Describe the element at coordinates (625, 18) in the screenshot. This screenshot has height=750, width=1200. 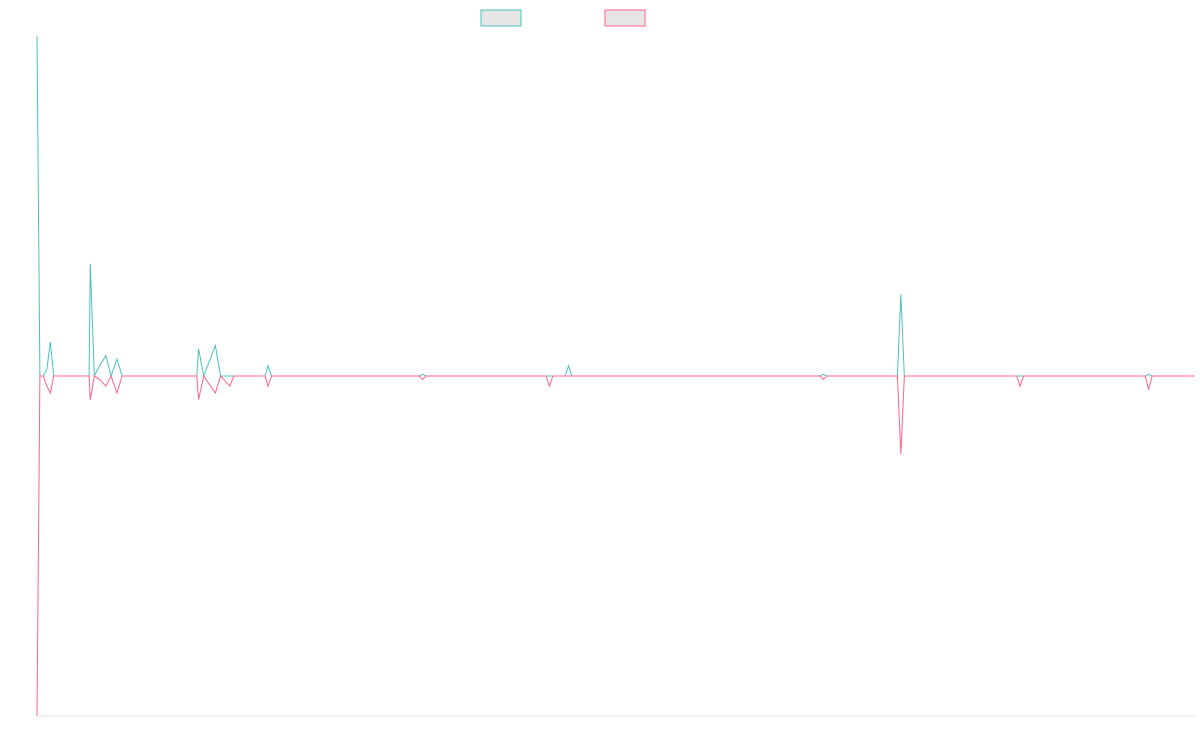
I see `legend-swatch-series-b` at that location.